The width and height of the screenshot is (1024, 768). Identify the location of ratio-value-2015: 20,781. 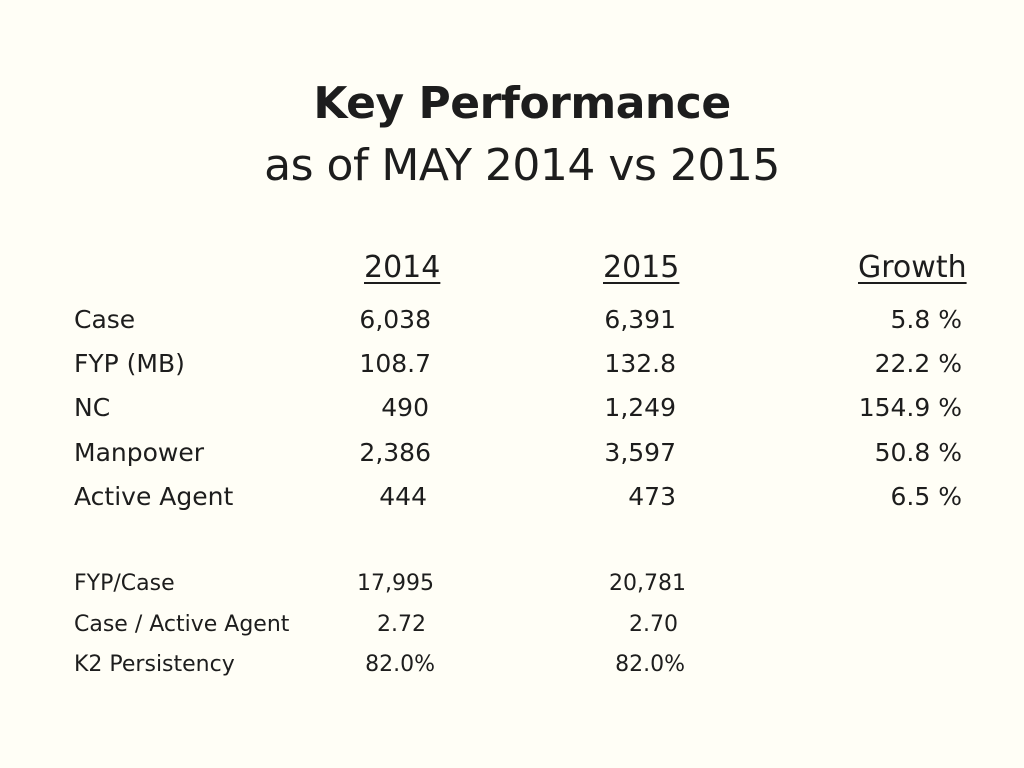
(647, 583).